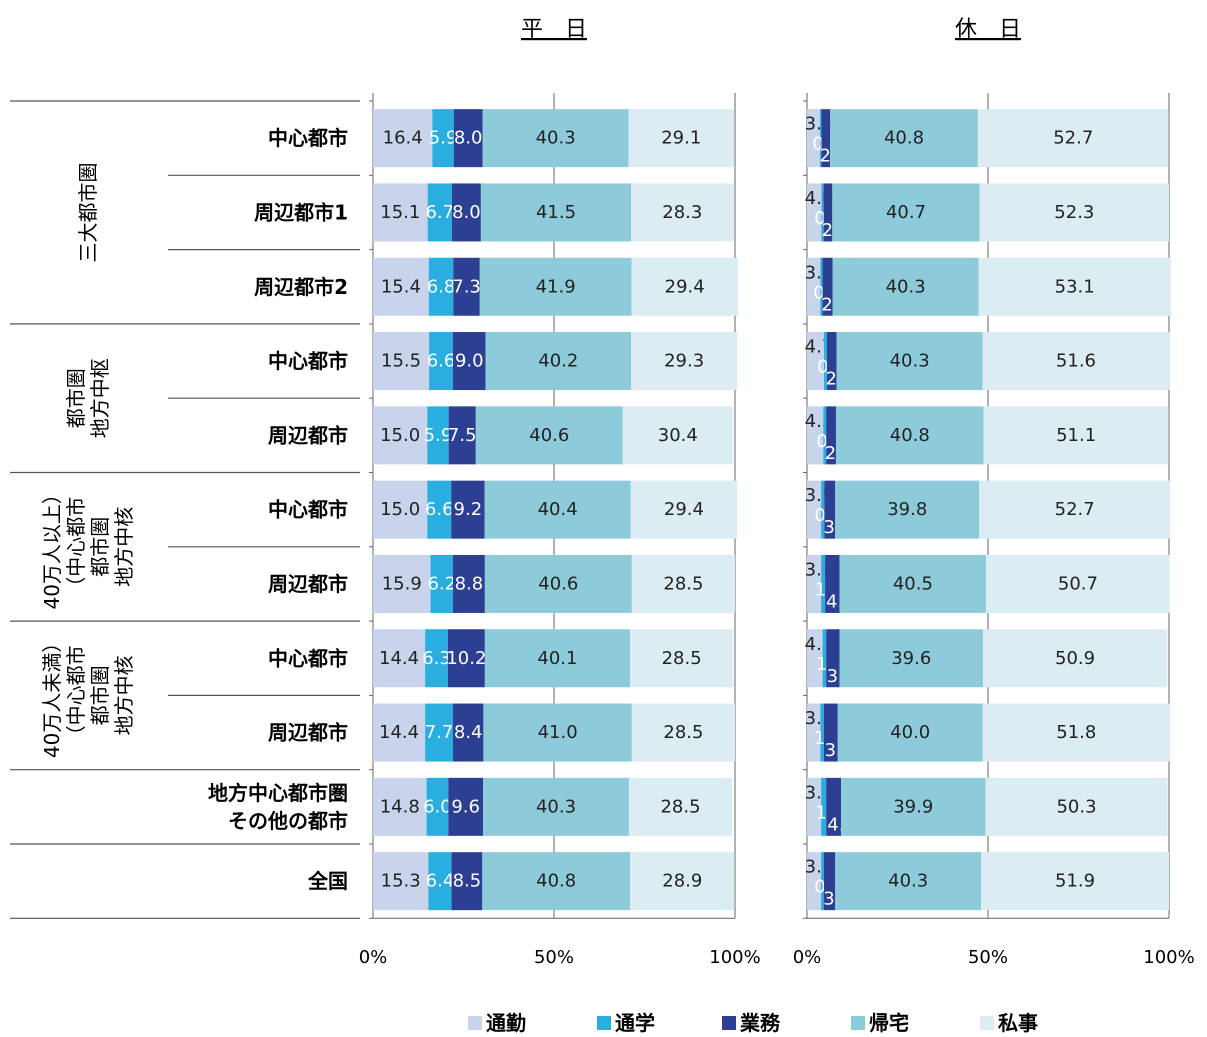  What do you see at coordinates (466, 658) in the screenshot?
I see `data-label: 10.2` at bounding box center [466, 658].